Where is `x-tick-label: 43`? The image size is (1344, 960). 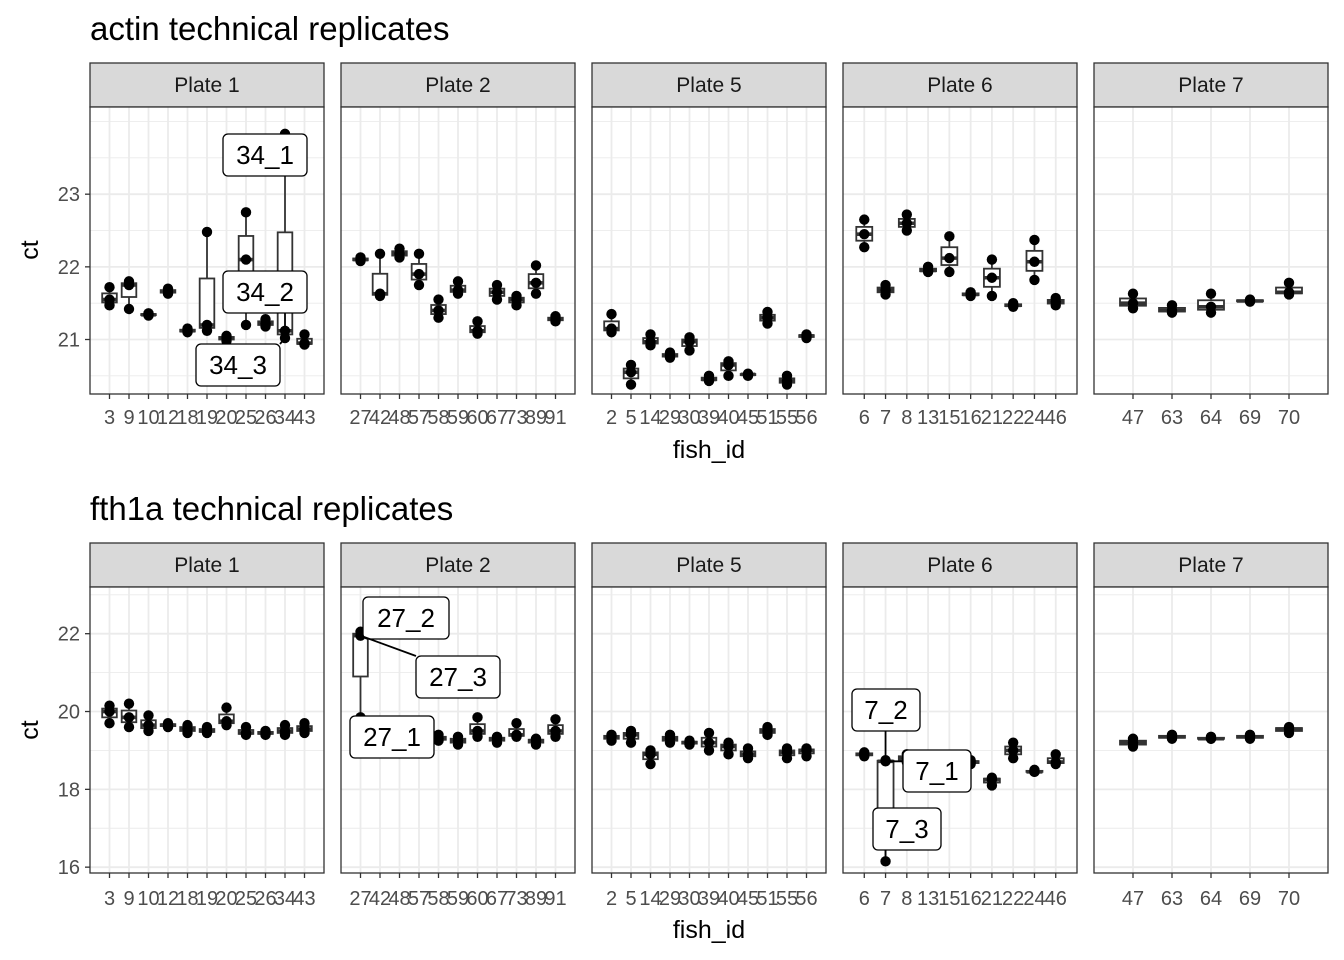
x-tick-label: 43 is located at coordinates (304, 899).